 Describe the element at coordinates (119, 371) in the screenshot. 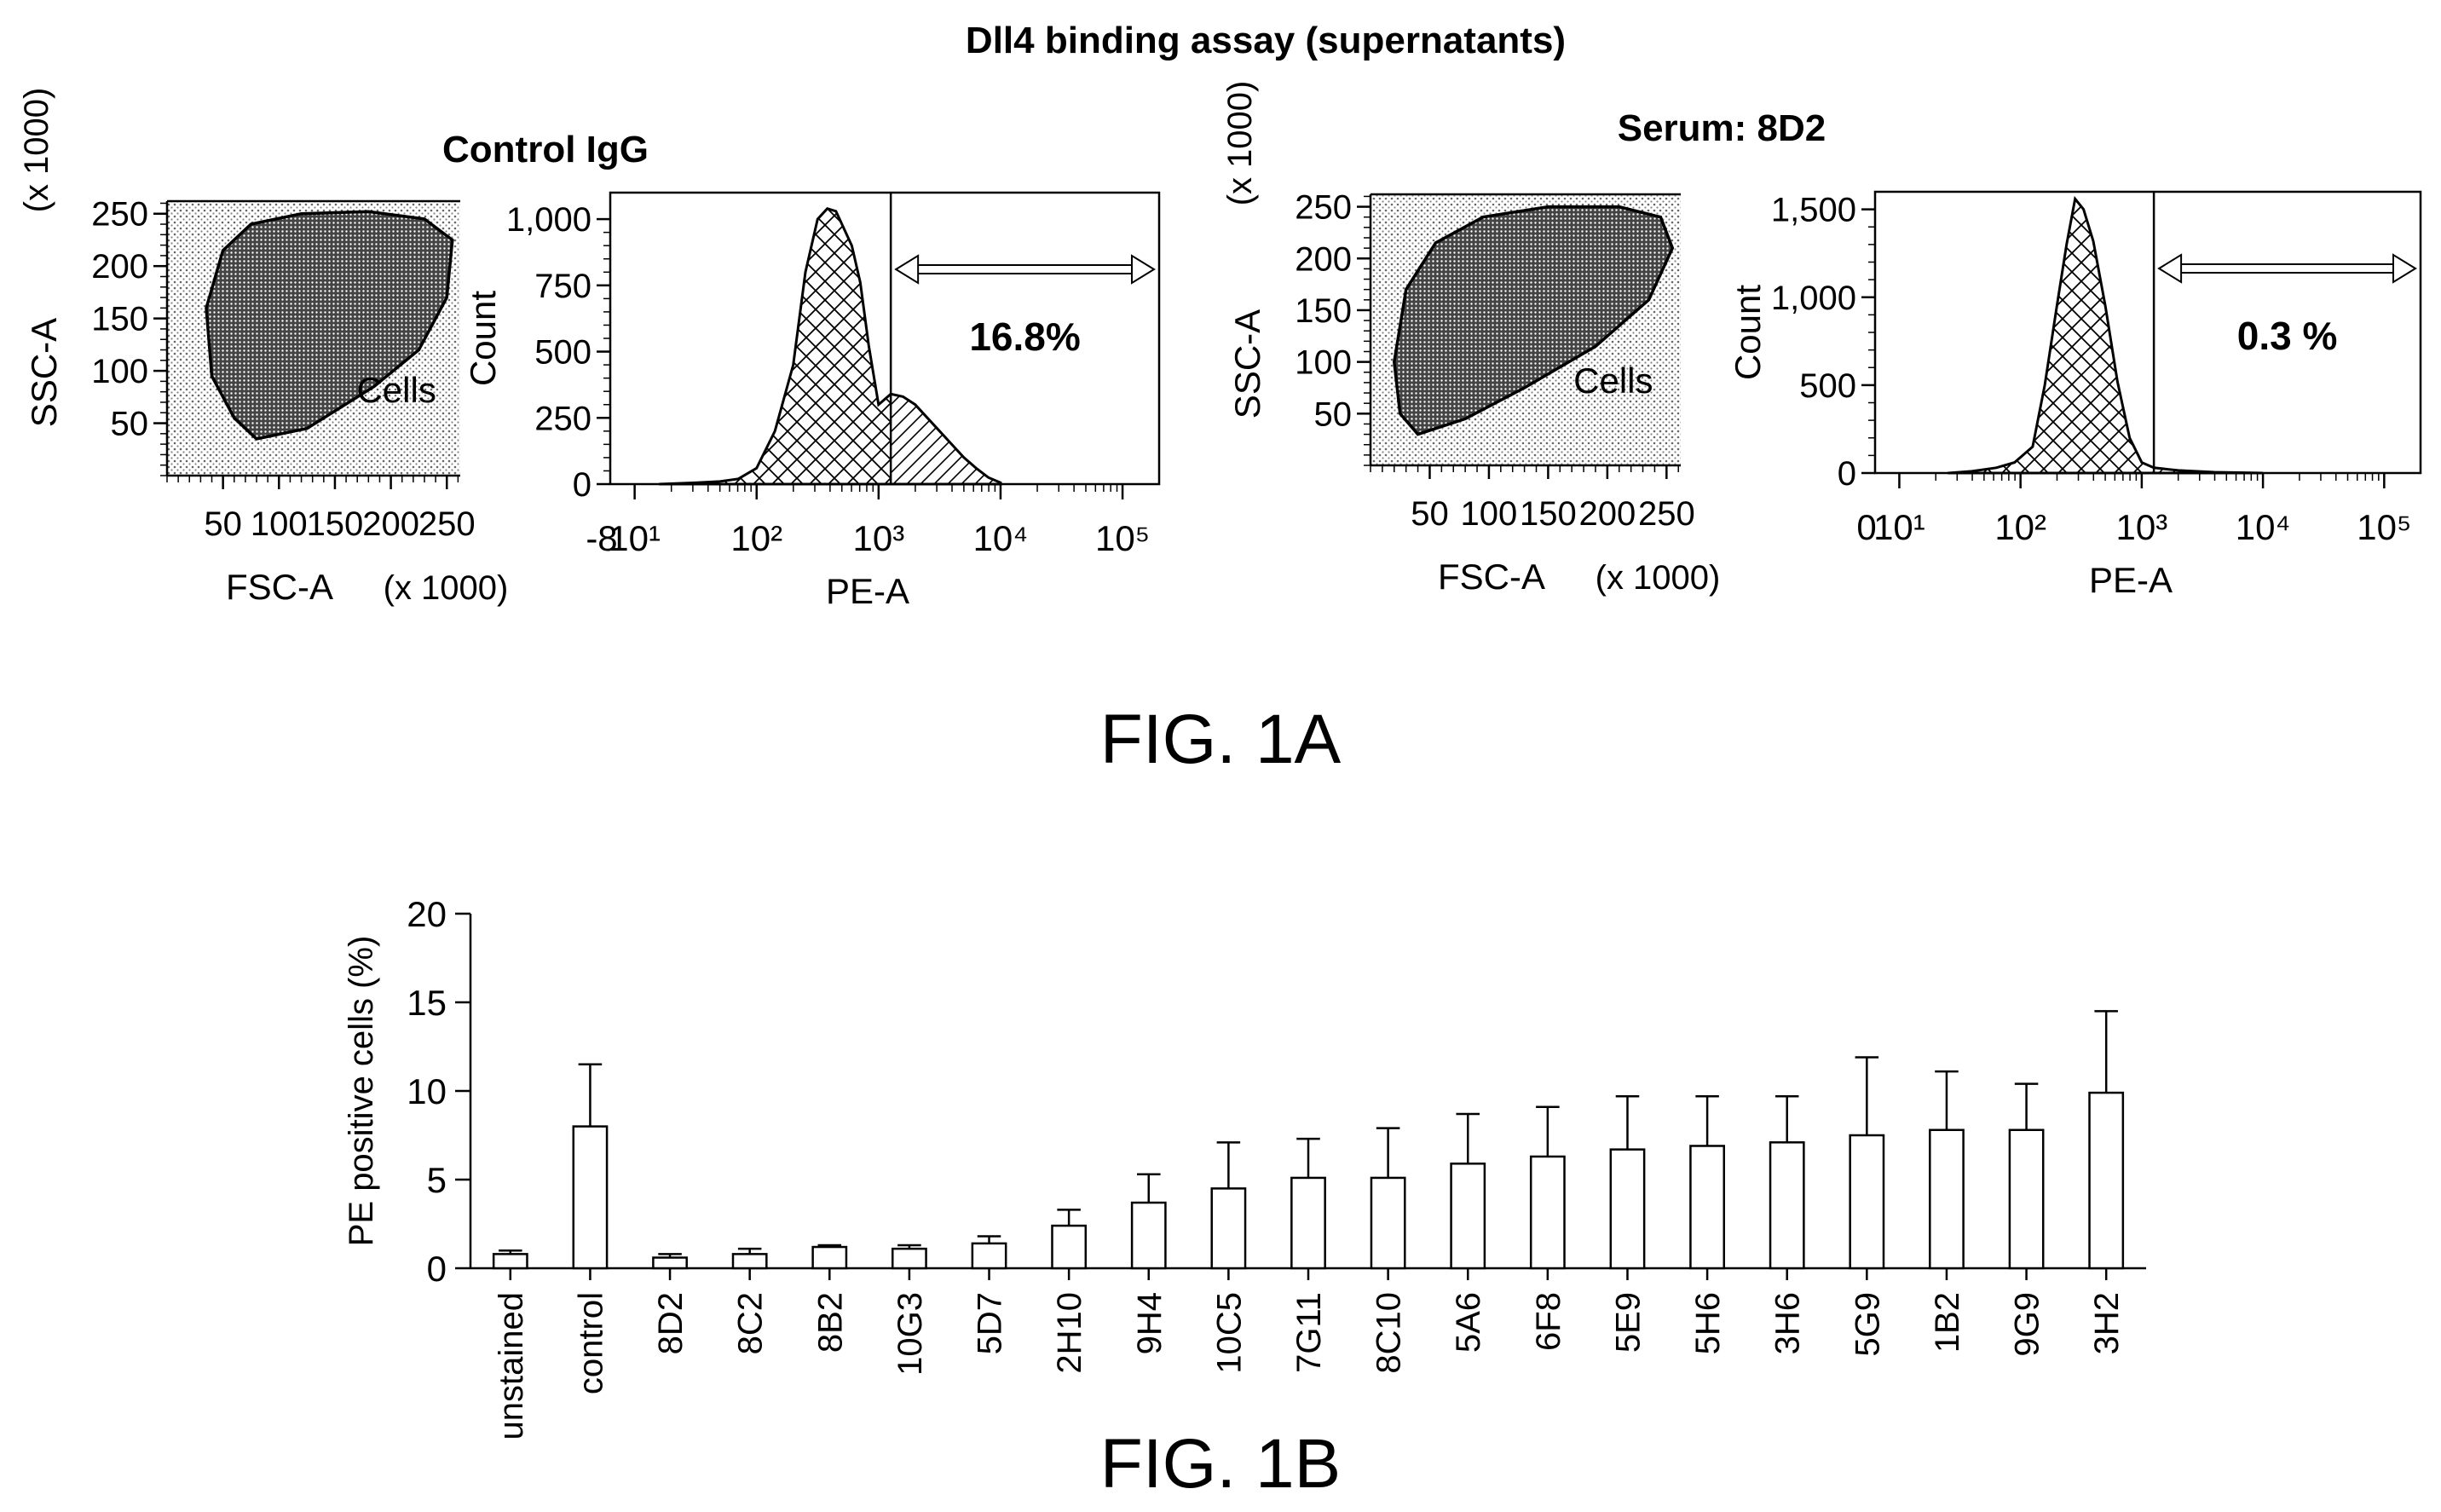

I see `y-tick-label: 100` at that location.